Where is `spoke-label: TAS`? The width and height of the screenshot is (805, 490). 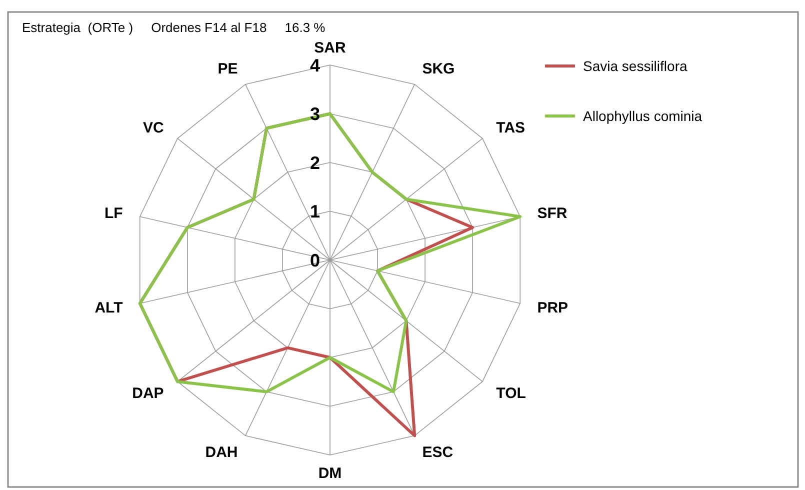 spoke-label: TAS is located at coordinates (511, 128).